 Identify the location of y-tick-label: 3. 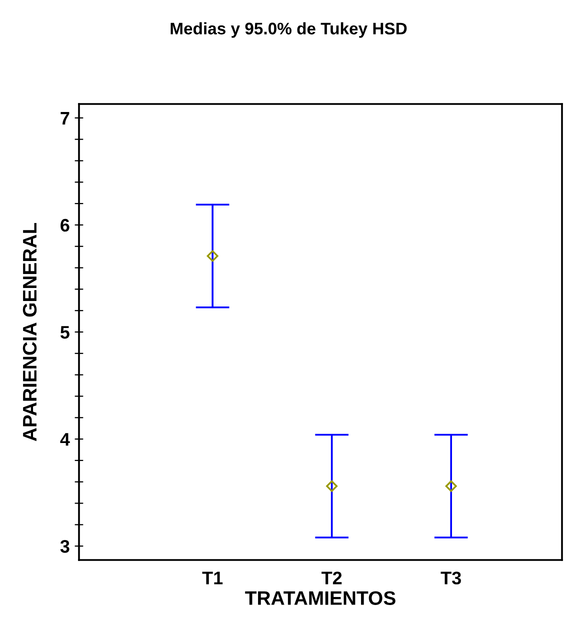
(65, 546).